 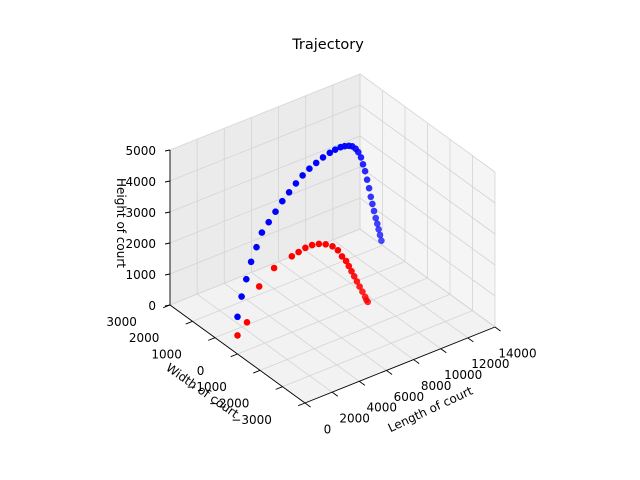 I want to click on y-tick-label: −2000, so click(x=229, y=404).